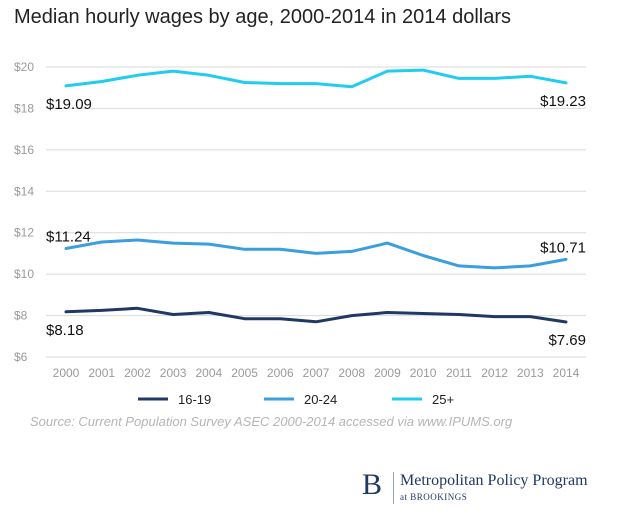 This screenshot has height=514, width=620. What do you see at coordinates (137, 373) in the screenshot?
I see `x-tick-label: 2002` at bounding box center [137, 373].